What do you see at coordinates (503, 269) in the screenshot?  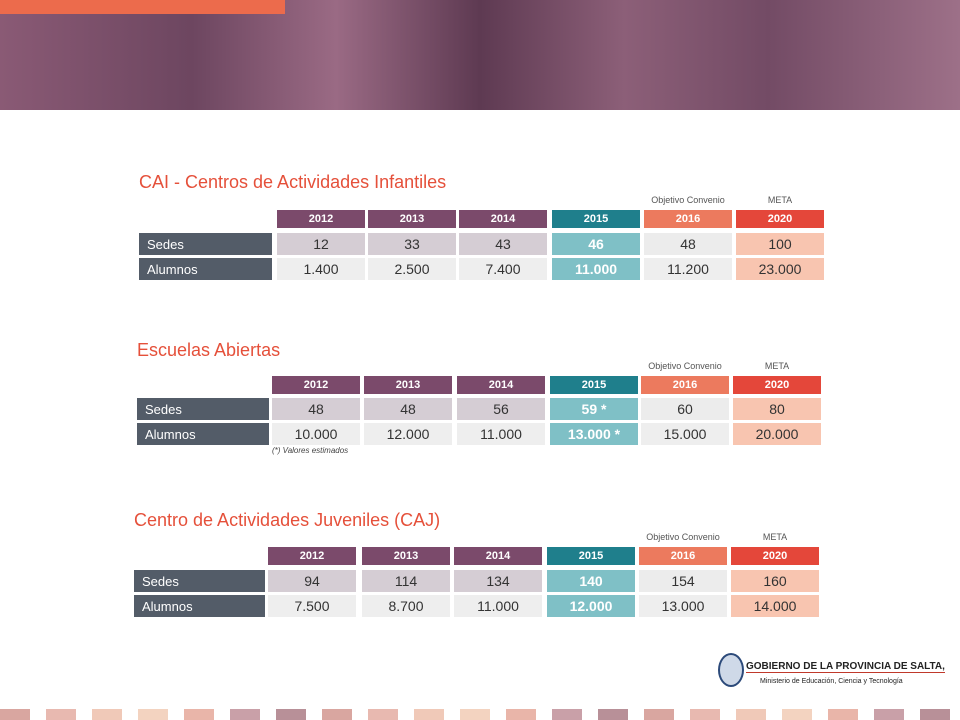 I see `data-cell: 7.400` at bounding box center [503, 269].